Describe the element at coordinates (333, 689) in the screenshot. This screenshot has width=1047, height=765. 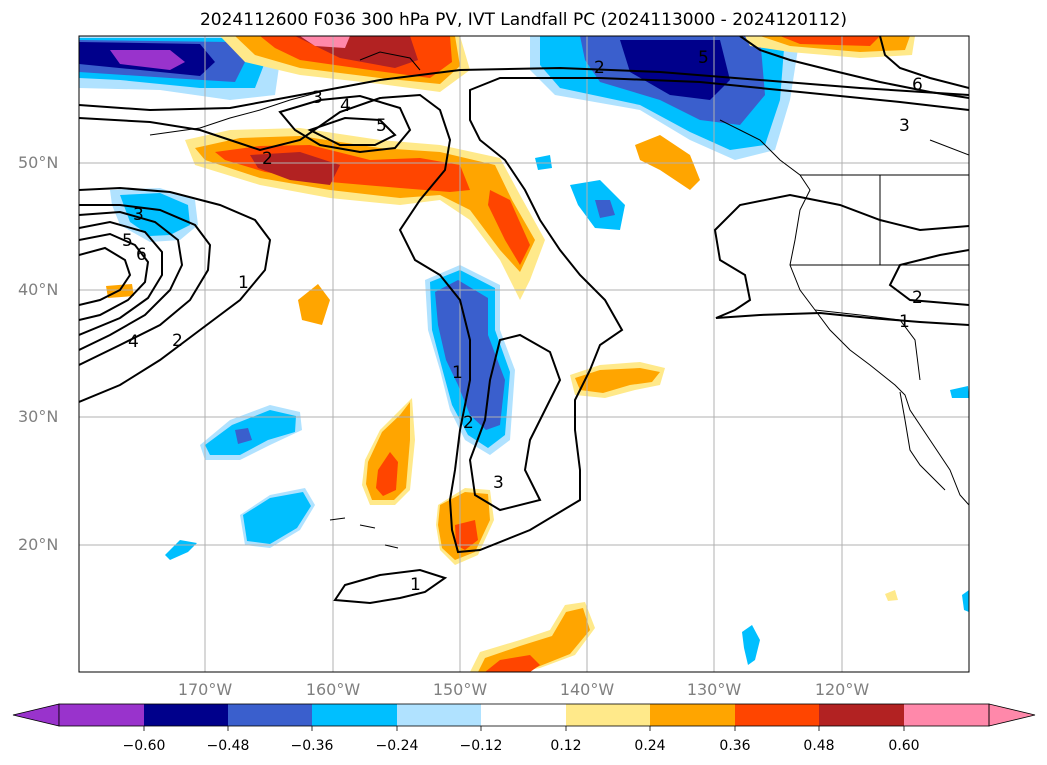
I see `lon-label: 160°W` at that location.